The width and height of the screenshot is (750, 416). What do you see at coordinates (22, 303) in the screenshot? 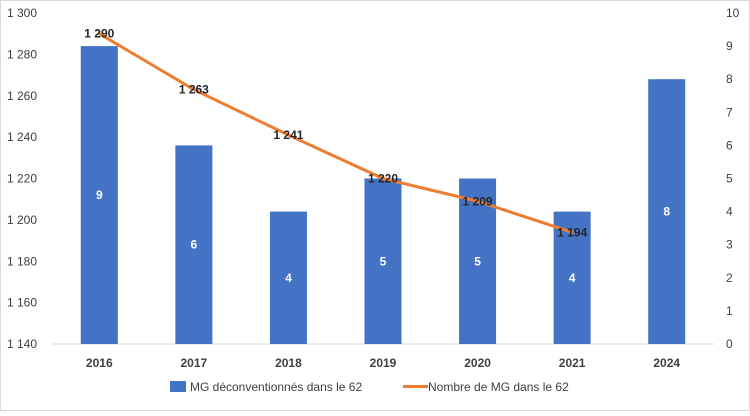
I see `left-tick-label: 1 160` at bounding box center [22, 303].